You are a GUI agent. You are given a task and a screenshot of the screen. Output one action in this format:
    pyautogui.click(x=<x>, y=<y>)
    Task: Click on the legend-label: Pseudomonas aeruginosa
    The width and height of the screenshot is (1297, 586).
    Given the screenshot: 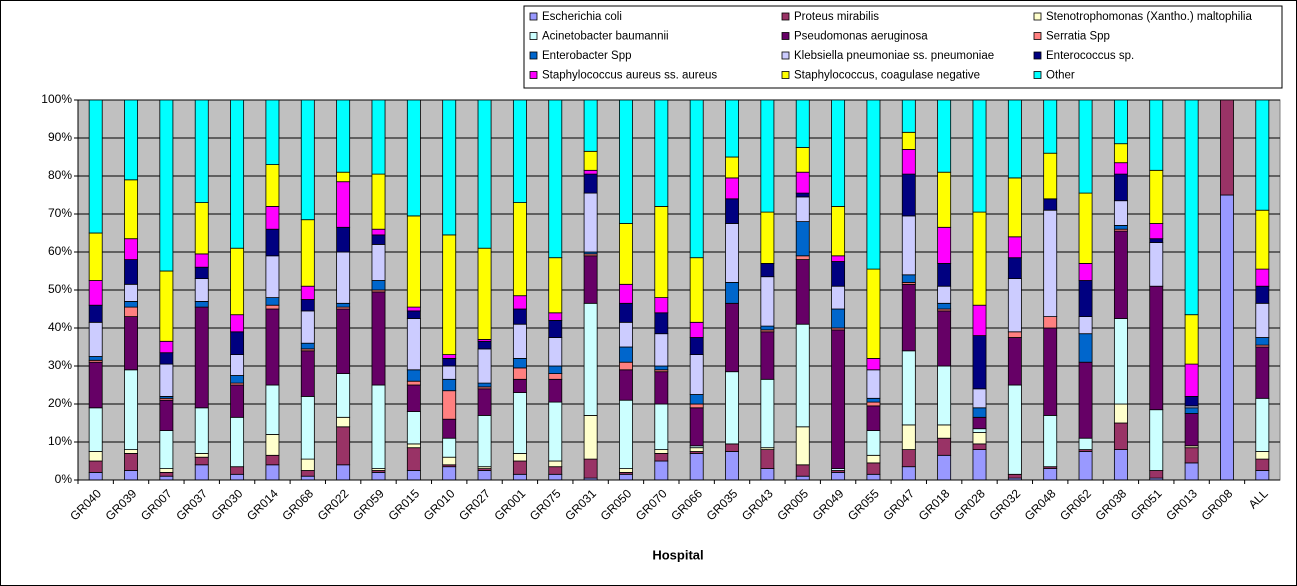 What is the action you would take?
    pyautogui.click(x=861, y=37)
    